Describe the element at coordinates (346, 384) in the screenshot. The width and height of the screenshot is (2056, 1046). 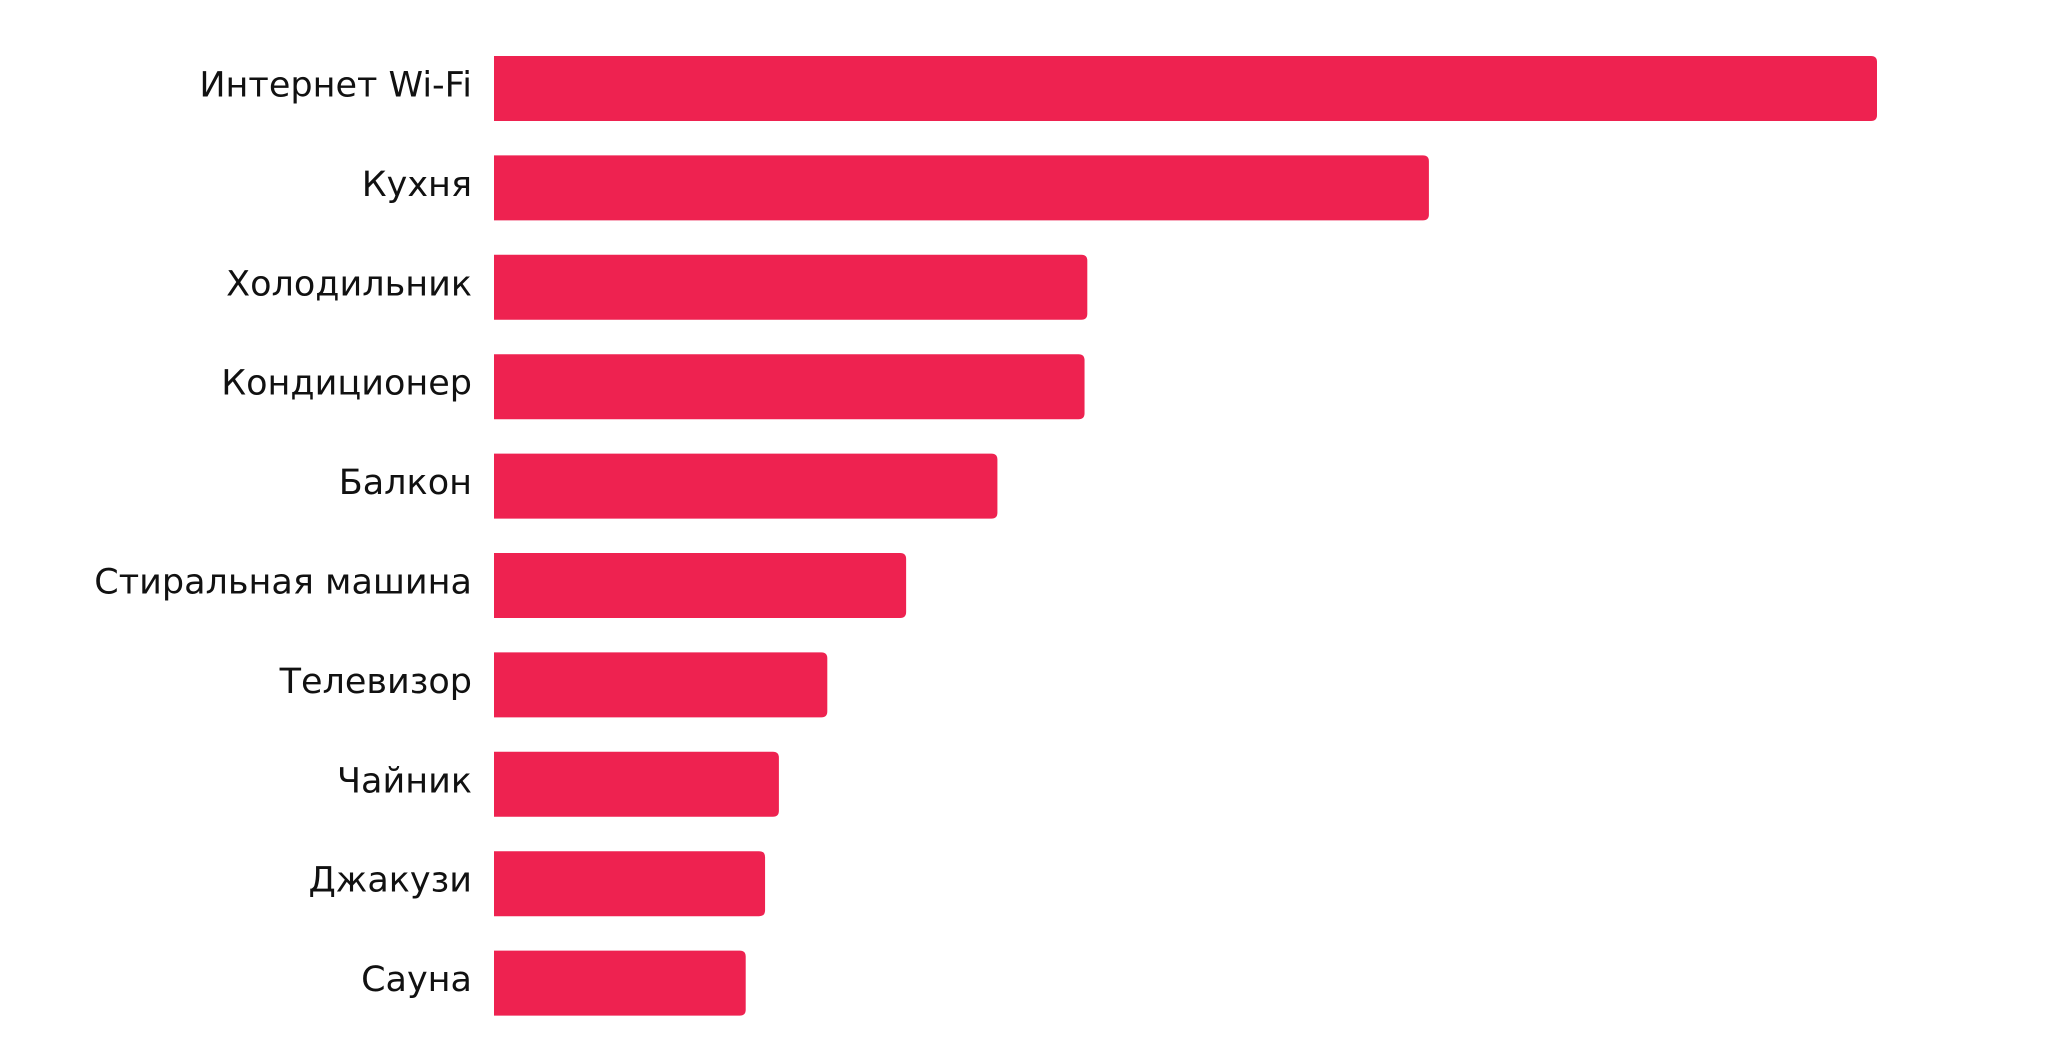
I see `category-label: Кондиционер` at that location.